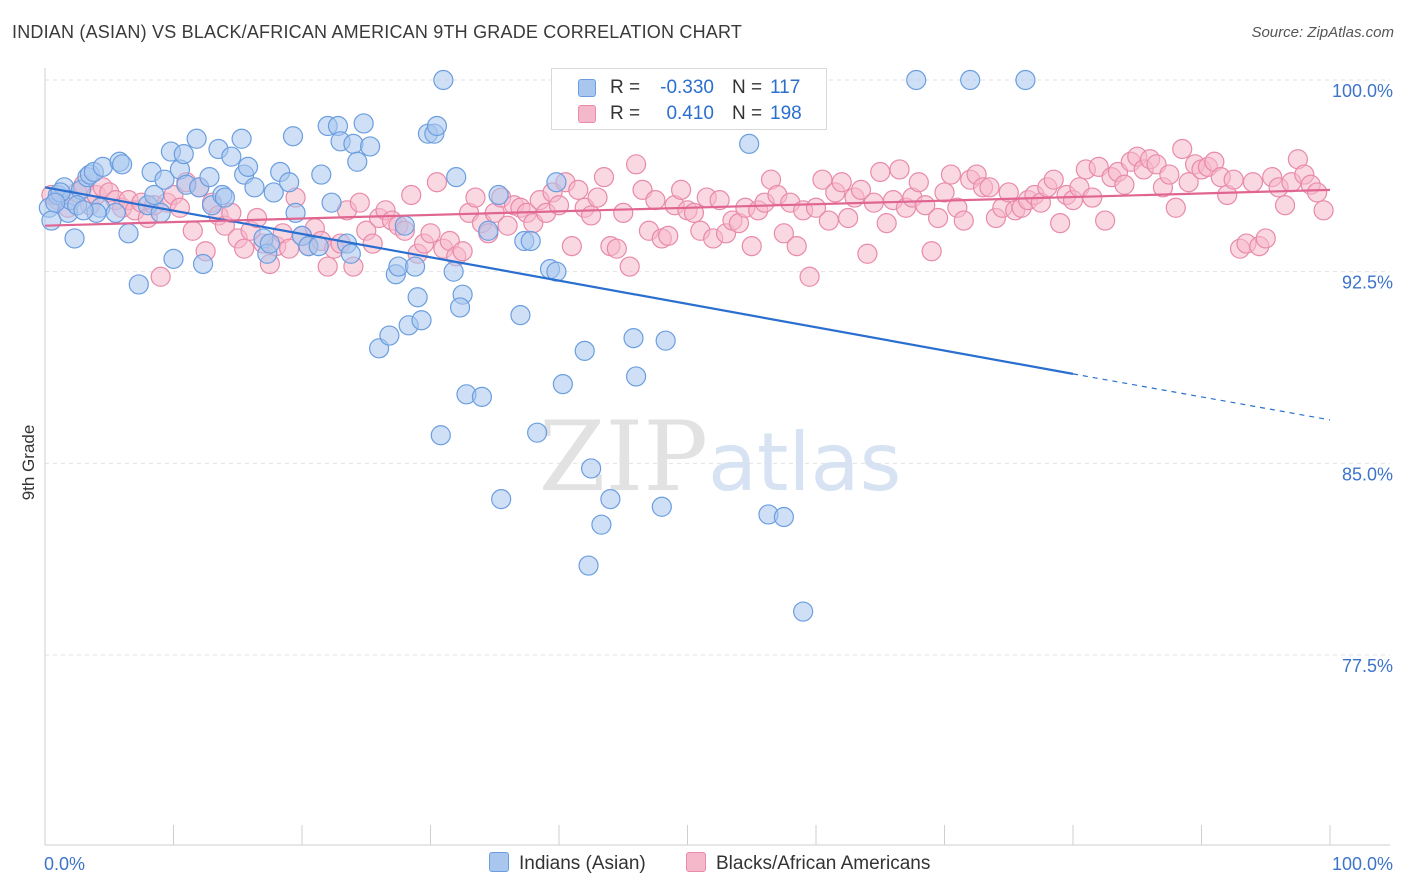 The image size is (1406, 892). Describe the element at coordinates (786, 113) in the screenshot. I see `legend-n-value: 198` at that location.